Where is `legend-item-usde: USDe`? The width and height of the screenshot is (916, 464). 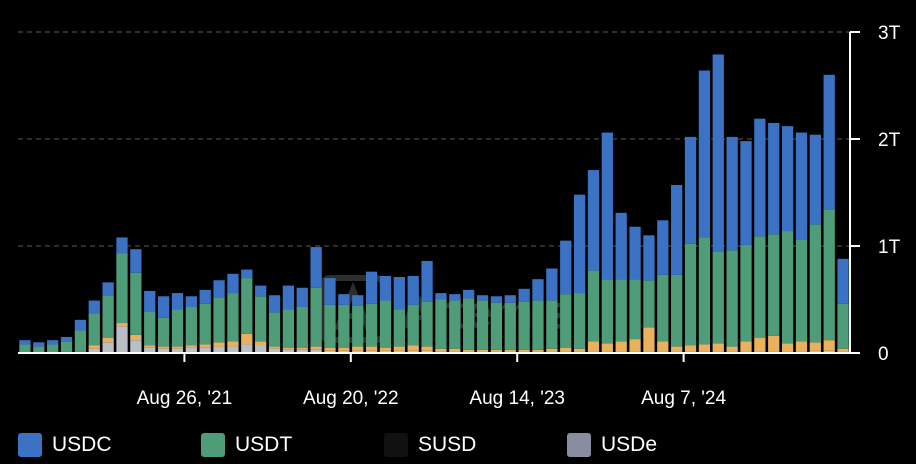
legend-item-usde: USDe is located at coordinates (658, 445).